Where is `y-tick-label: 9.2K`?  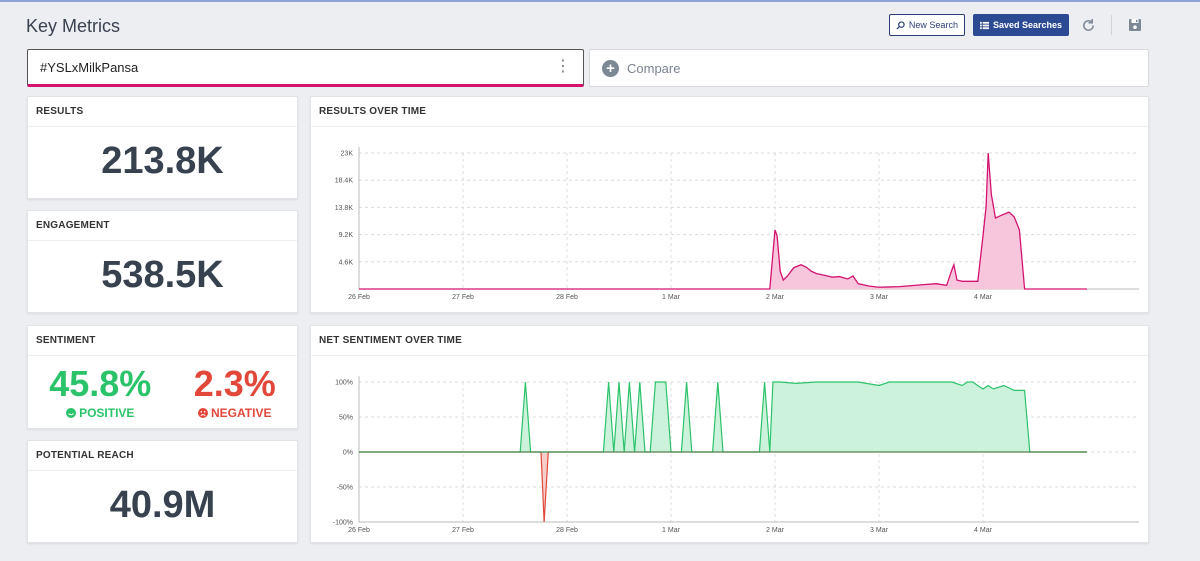
y-tick-label: 9.2K is located at coordinates (346, 235).